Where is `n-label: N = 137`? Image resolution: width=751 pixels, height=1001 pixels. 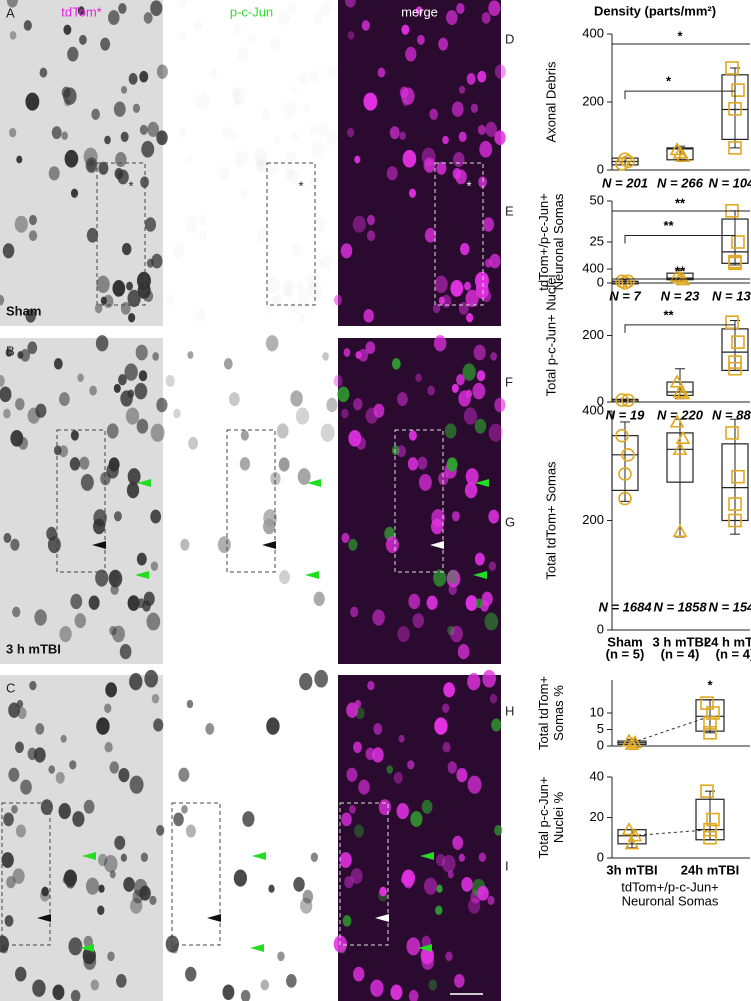 n-label: N = 137 is located at coordinates (731, 295).